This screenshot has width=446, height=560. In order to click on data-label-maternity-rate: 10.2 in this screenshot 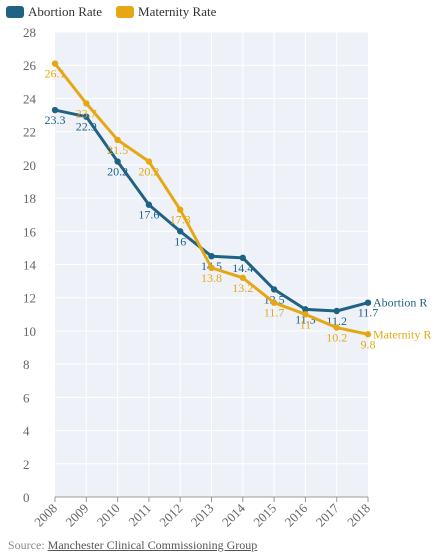, I will do `click(336, 338)`.